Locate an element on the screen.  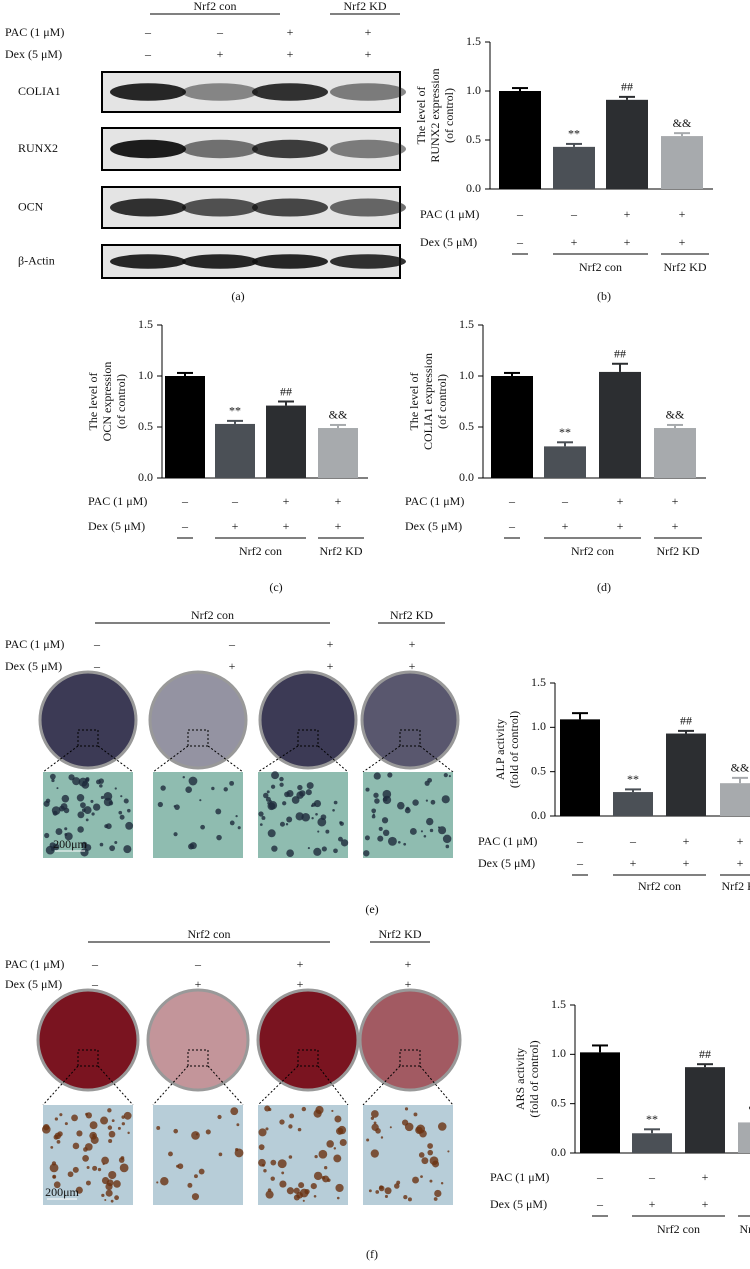
panel-label: (d) is located at coordinates (604, 587).